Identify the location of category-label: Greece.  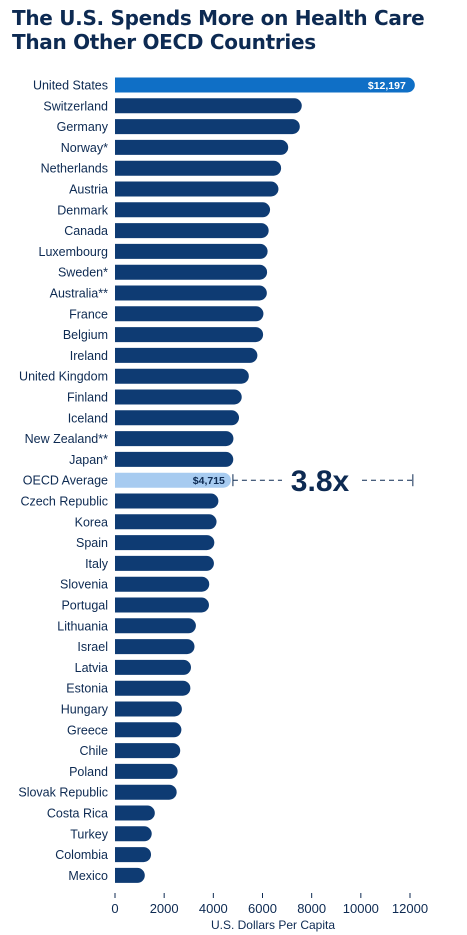
(87, 730).